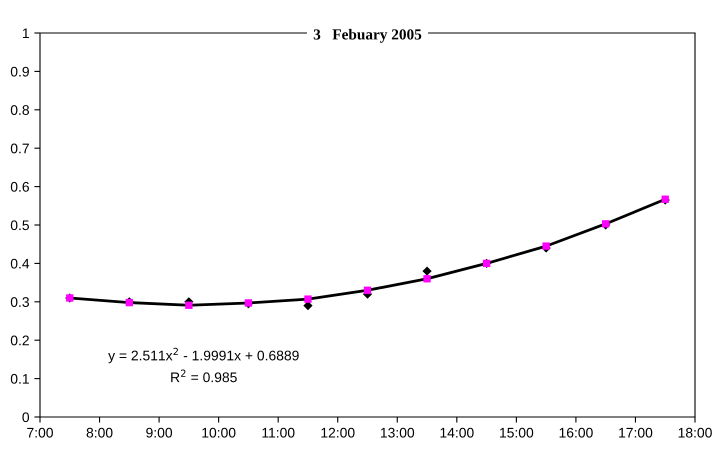  I want to click on y-tick-label: 0, so click(26, 417).